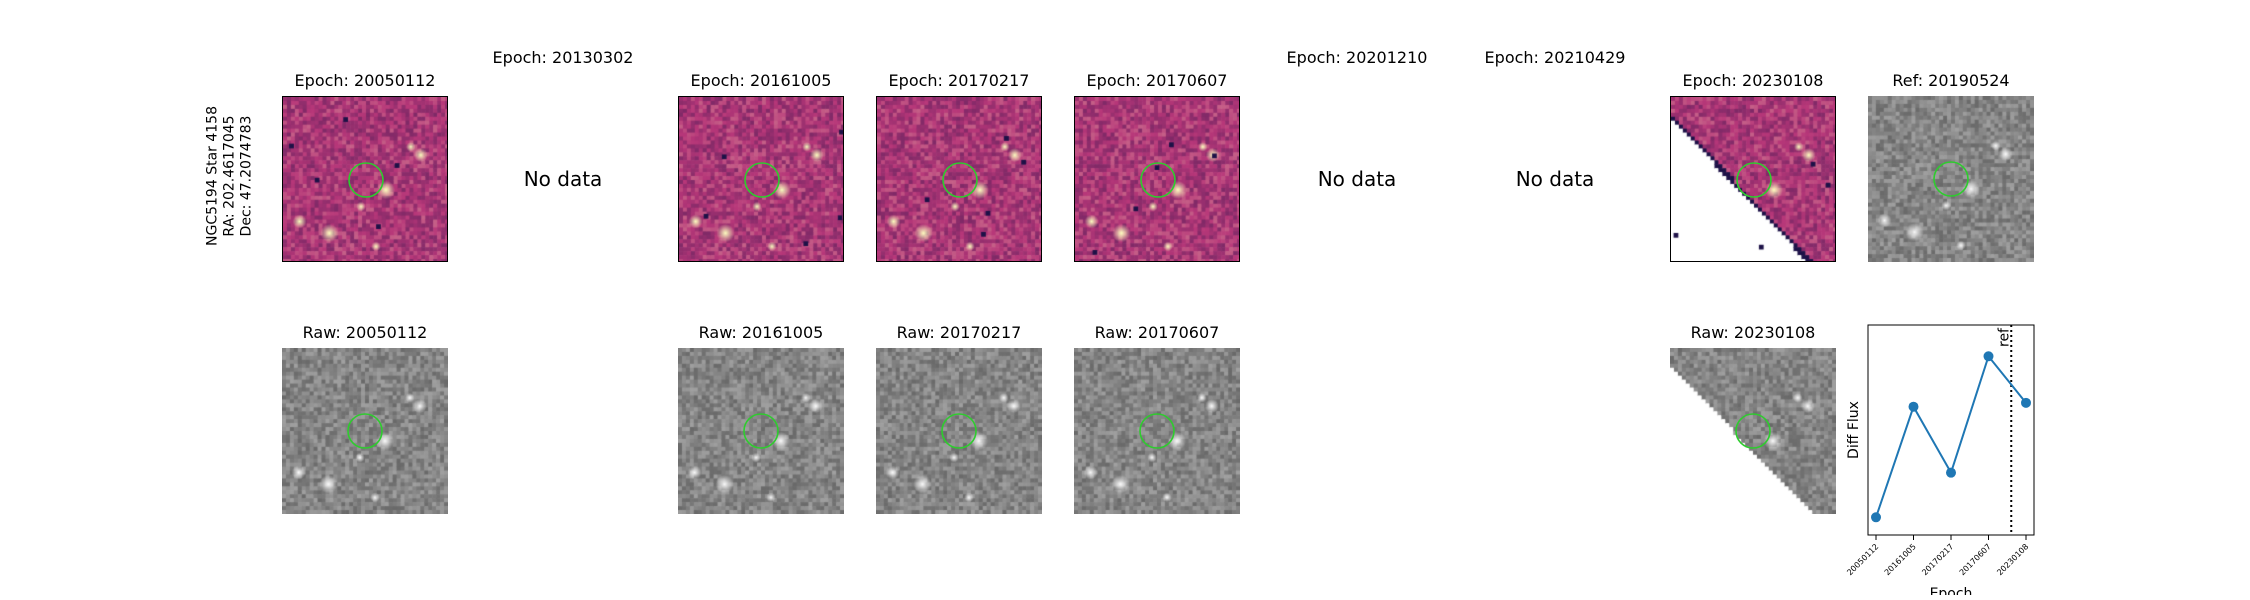 Image resolution: width=2250 pixels, height=600 pixels. I want to click on y-axis-label: Diff Flux, so click(1854, 430).